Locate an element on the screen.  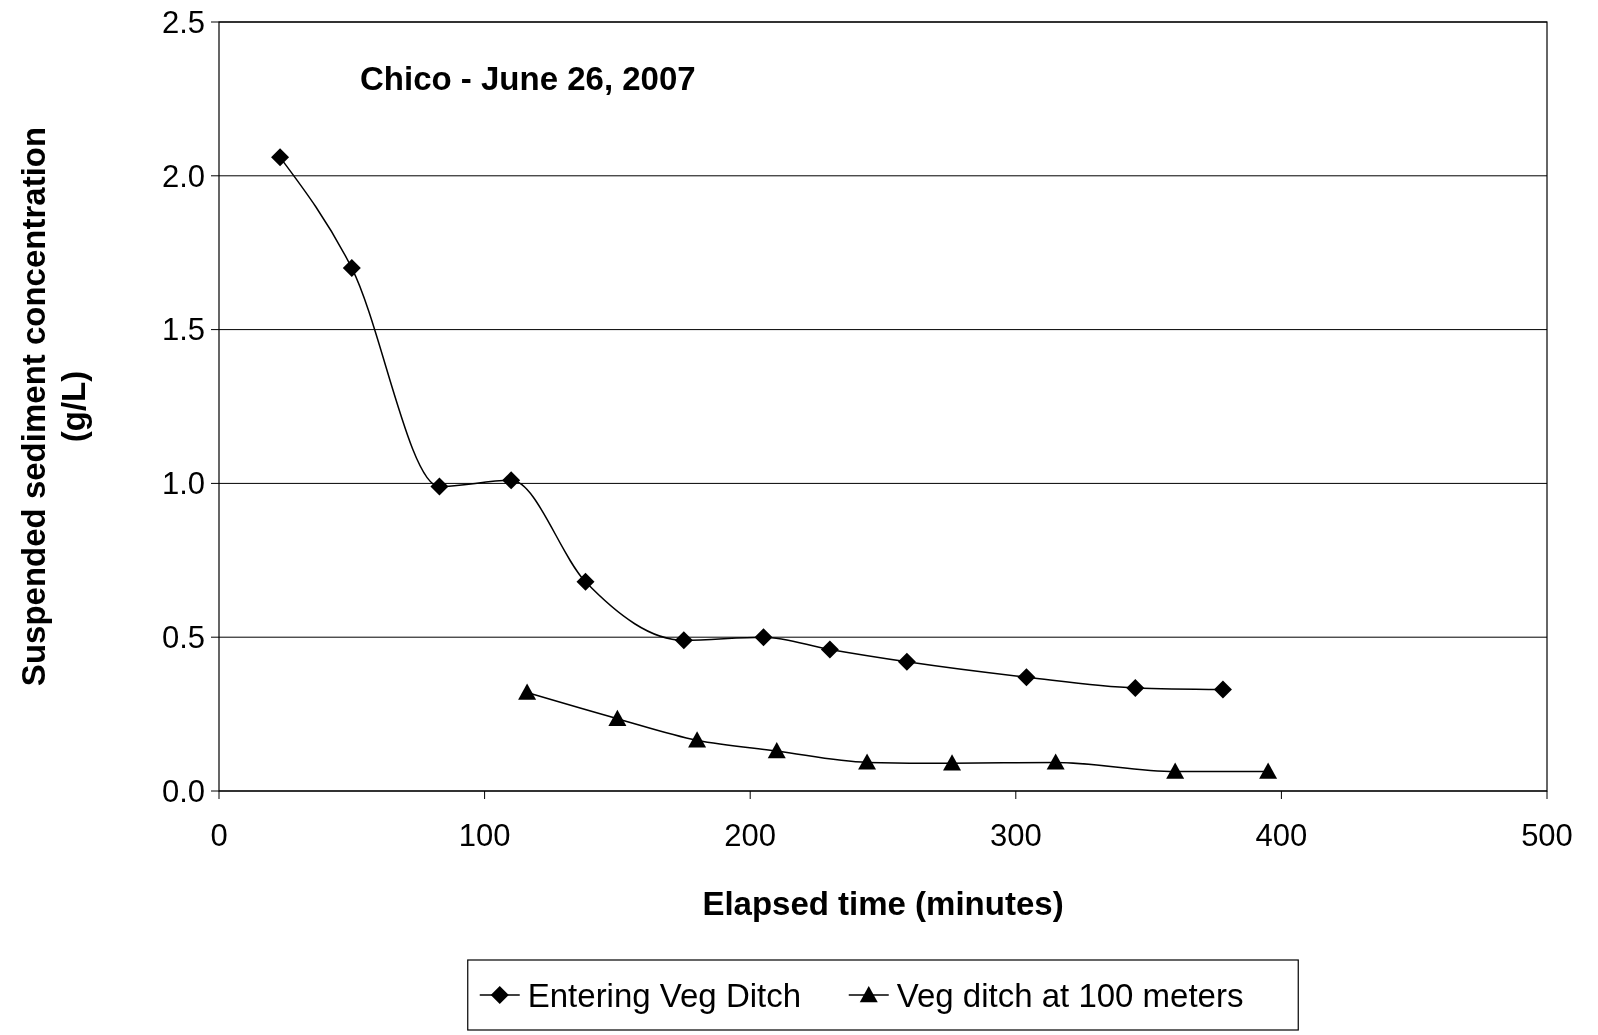
x-tick-label: 0 is located at coordinates (219, 835).